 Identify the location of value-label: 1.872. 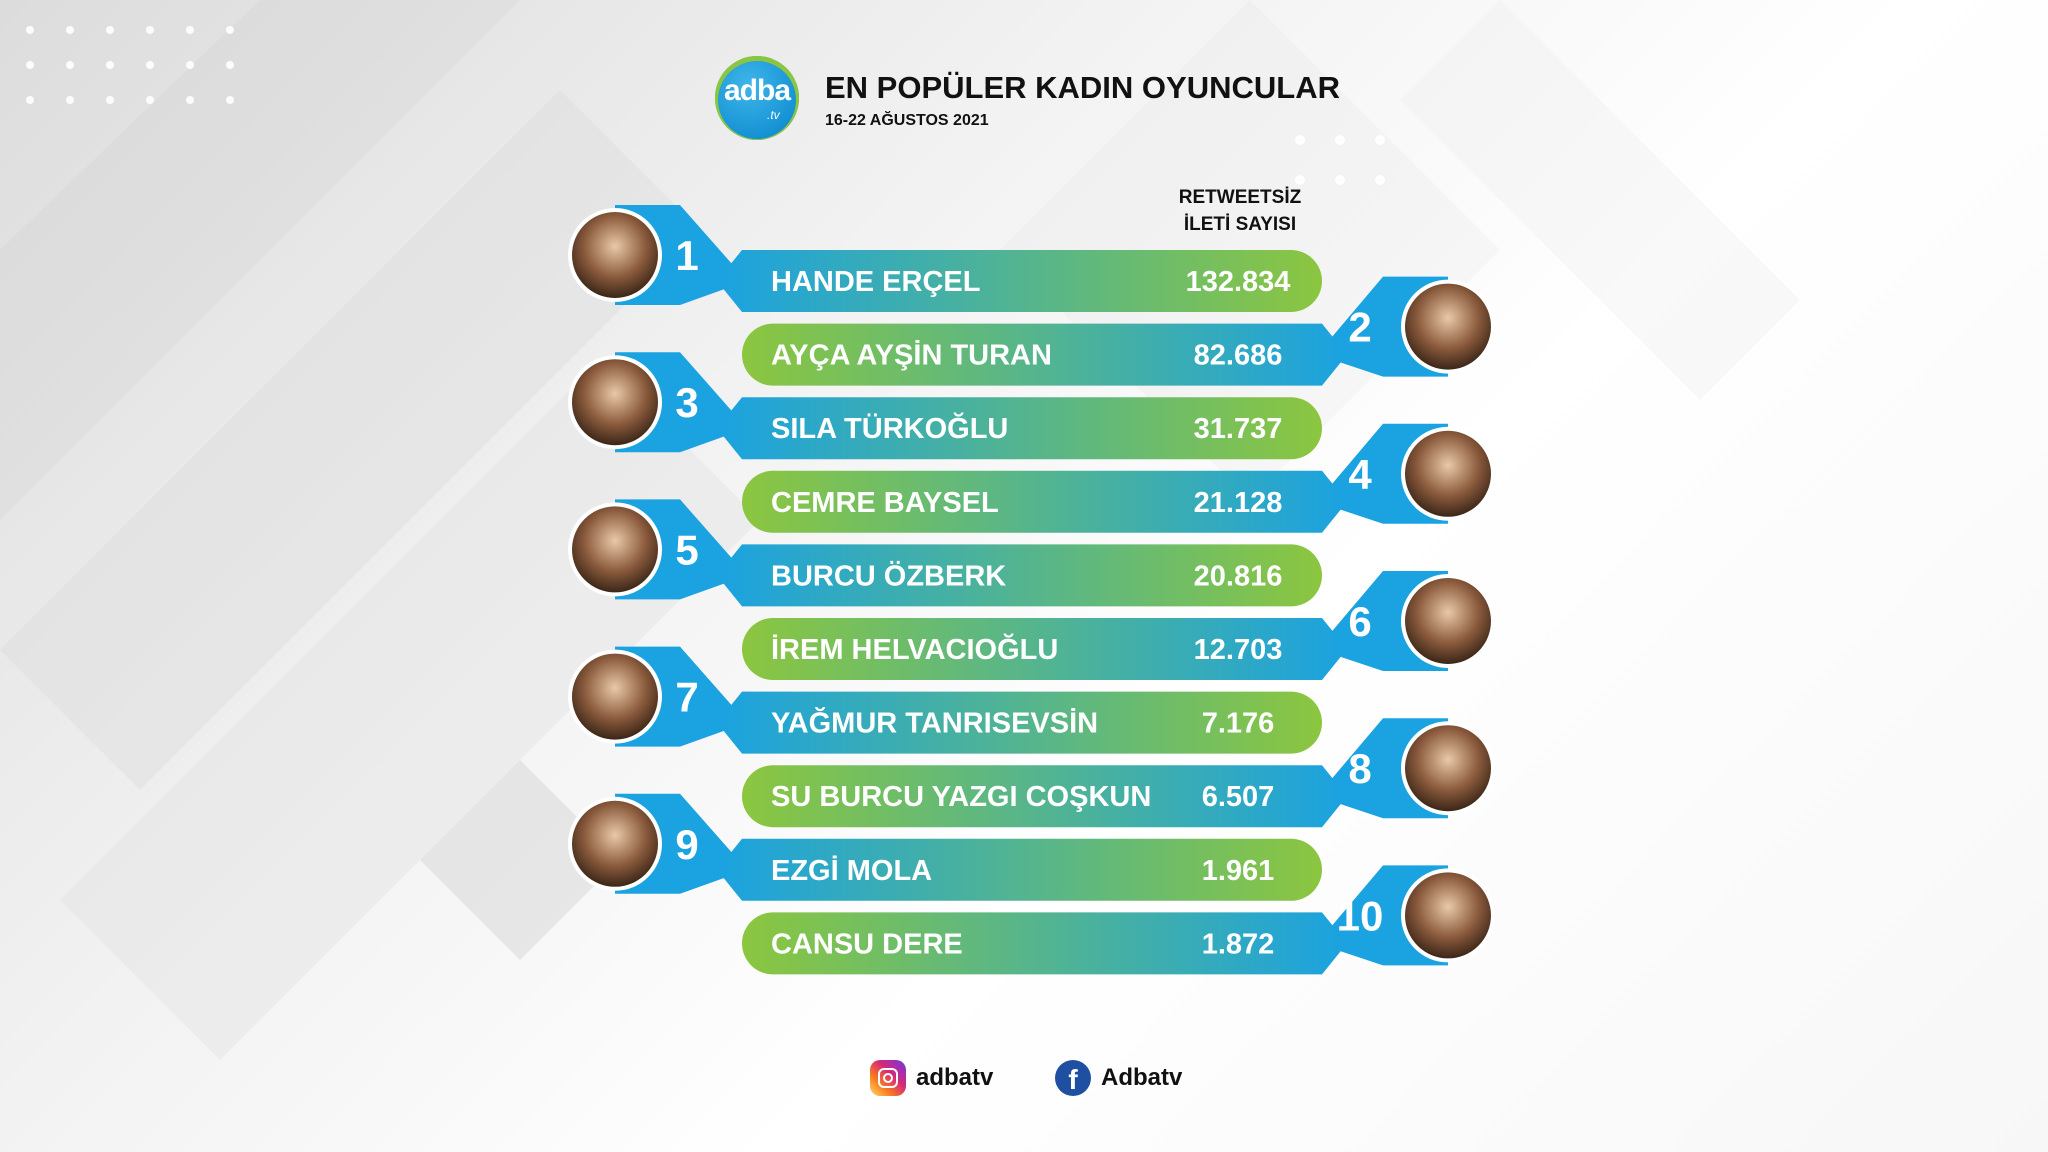
(1238, 944).